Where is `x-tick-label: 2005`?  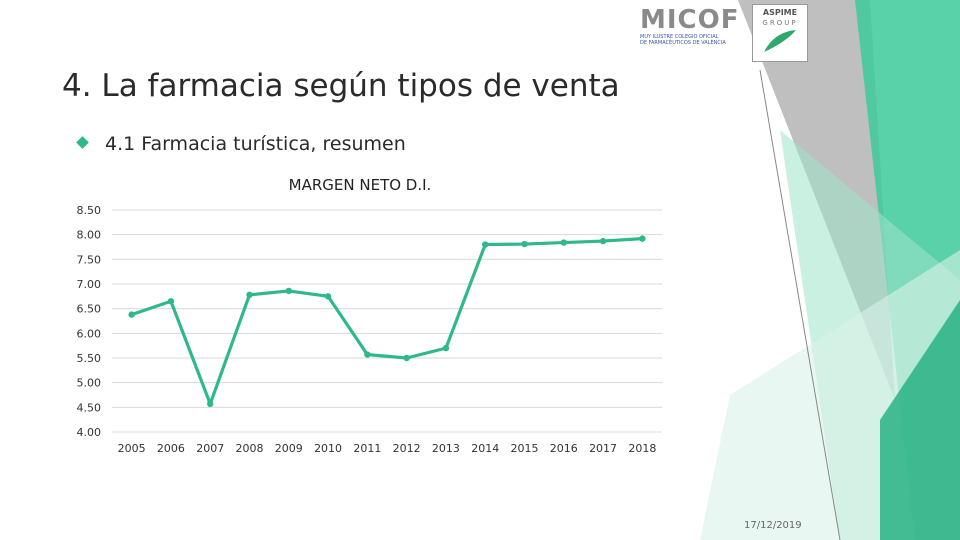
x-tick-label: 2005 is located at coordinates (132, 448).